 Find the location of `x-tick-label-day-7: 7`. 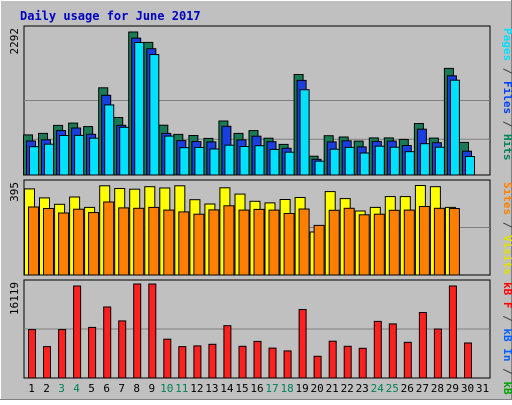

x-tick-label-day-7: 7 is located at coordinates (121, 388).